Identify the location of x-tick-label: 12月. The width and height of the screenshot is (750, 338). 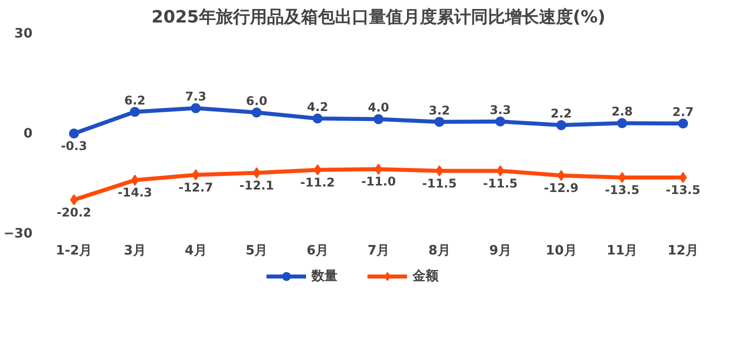
(683, 251).